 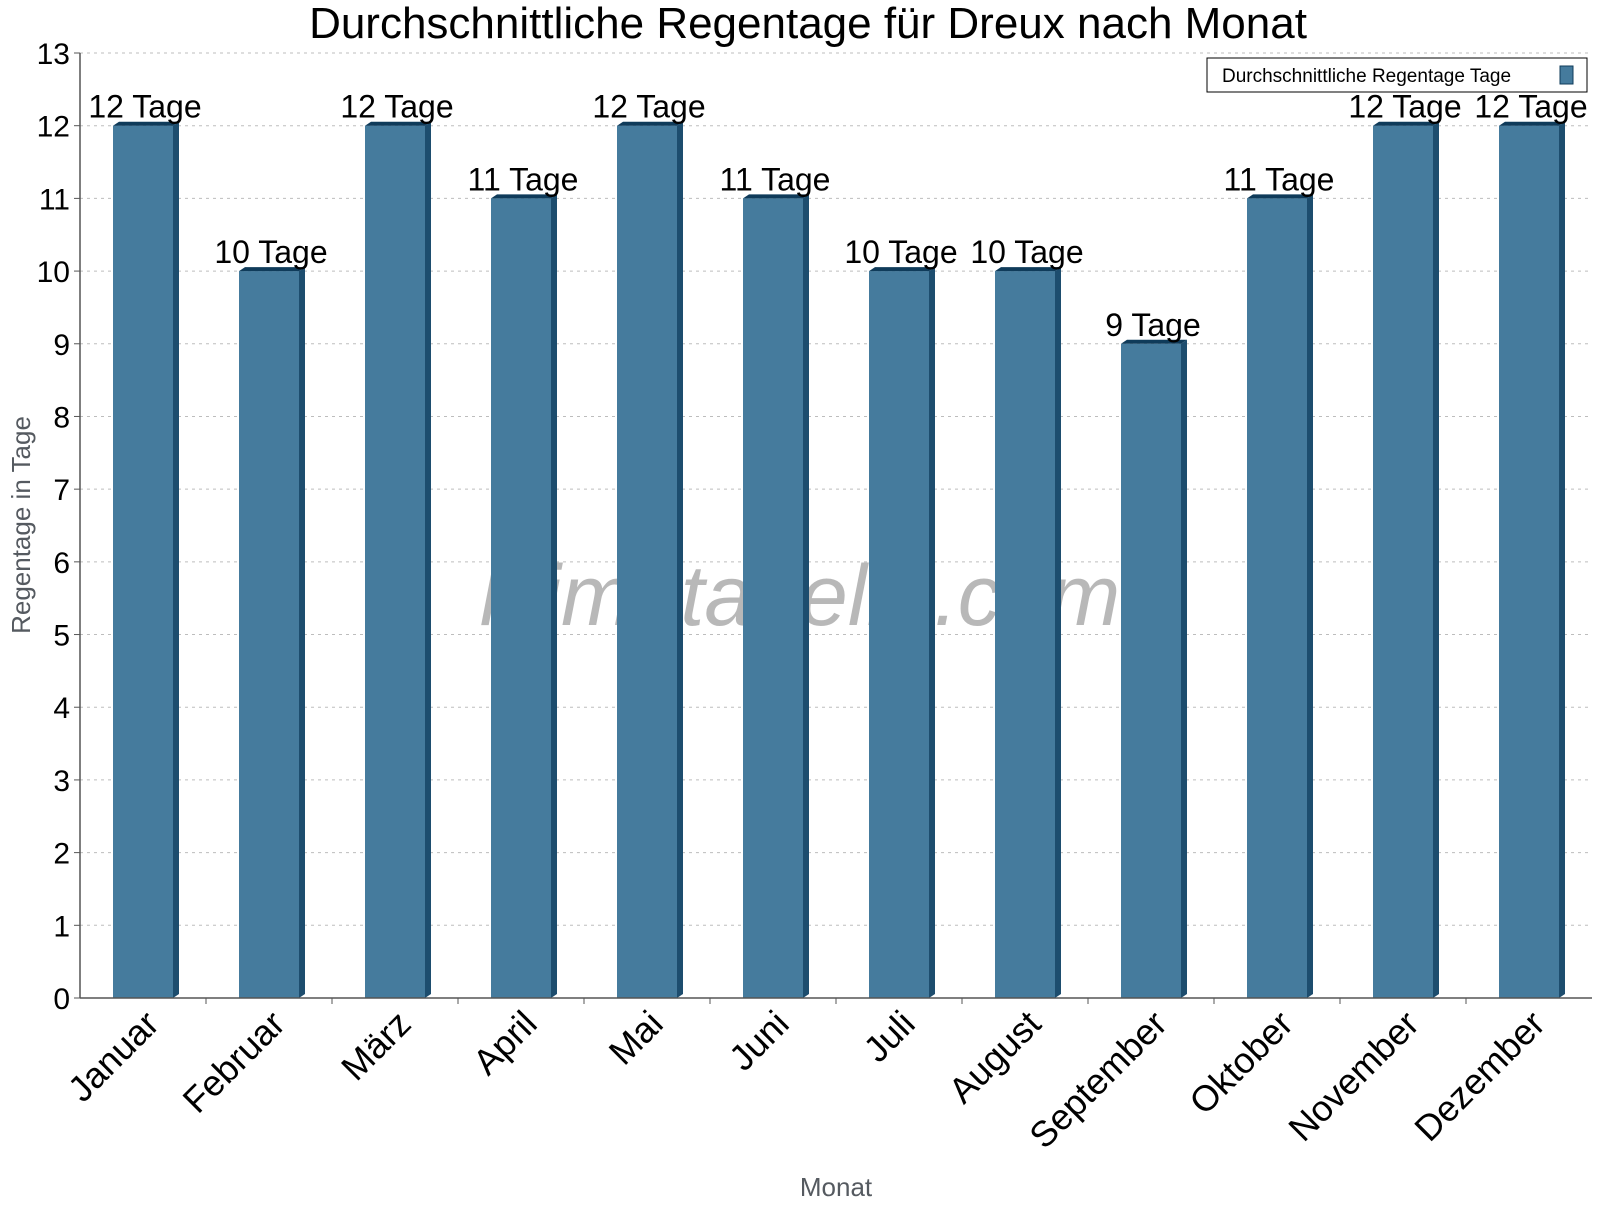 I want to click on bar-februar, so click(x=272, y=633).